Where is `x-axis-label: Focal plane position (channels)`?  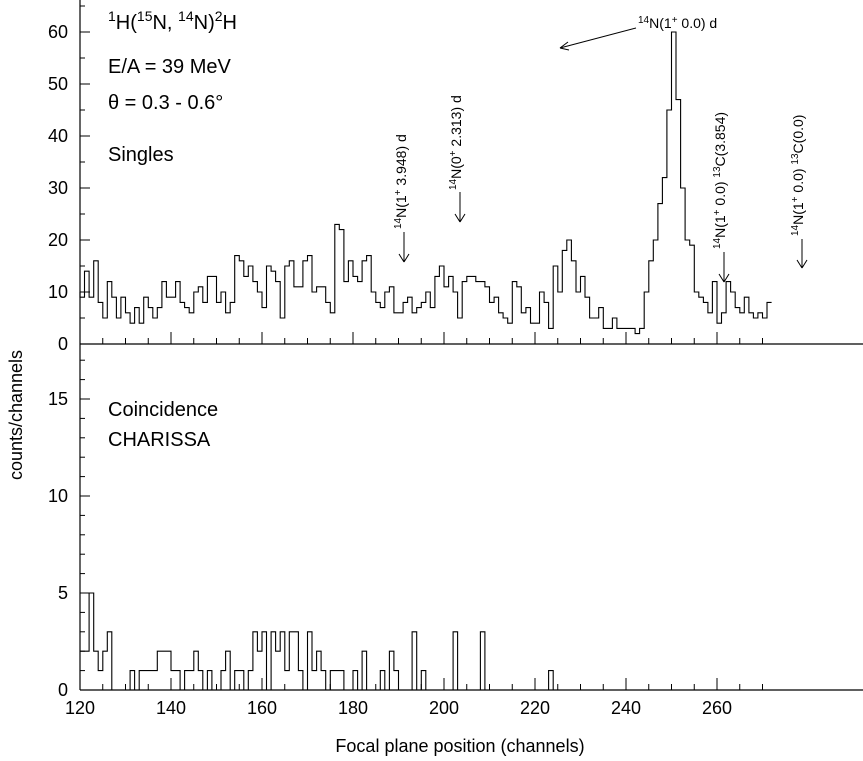 x-axis-label: Focal plane position (channels) is located at coordinates (459, 746).